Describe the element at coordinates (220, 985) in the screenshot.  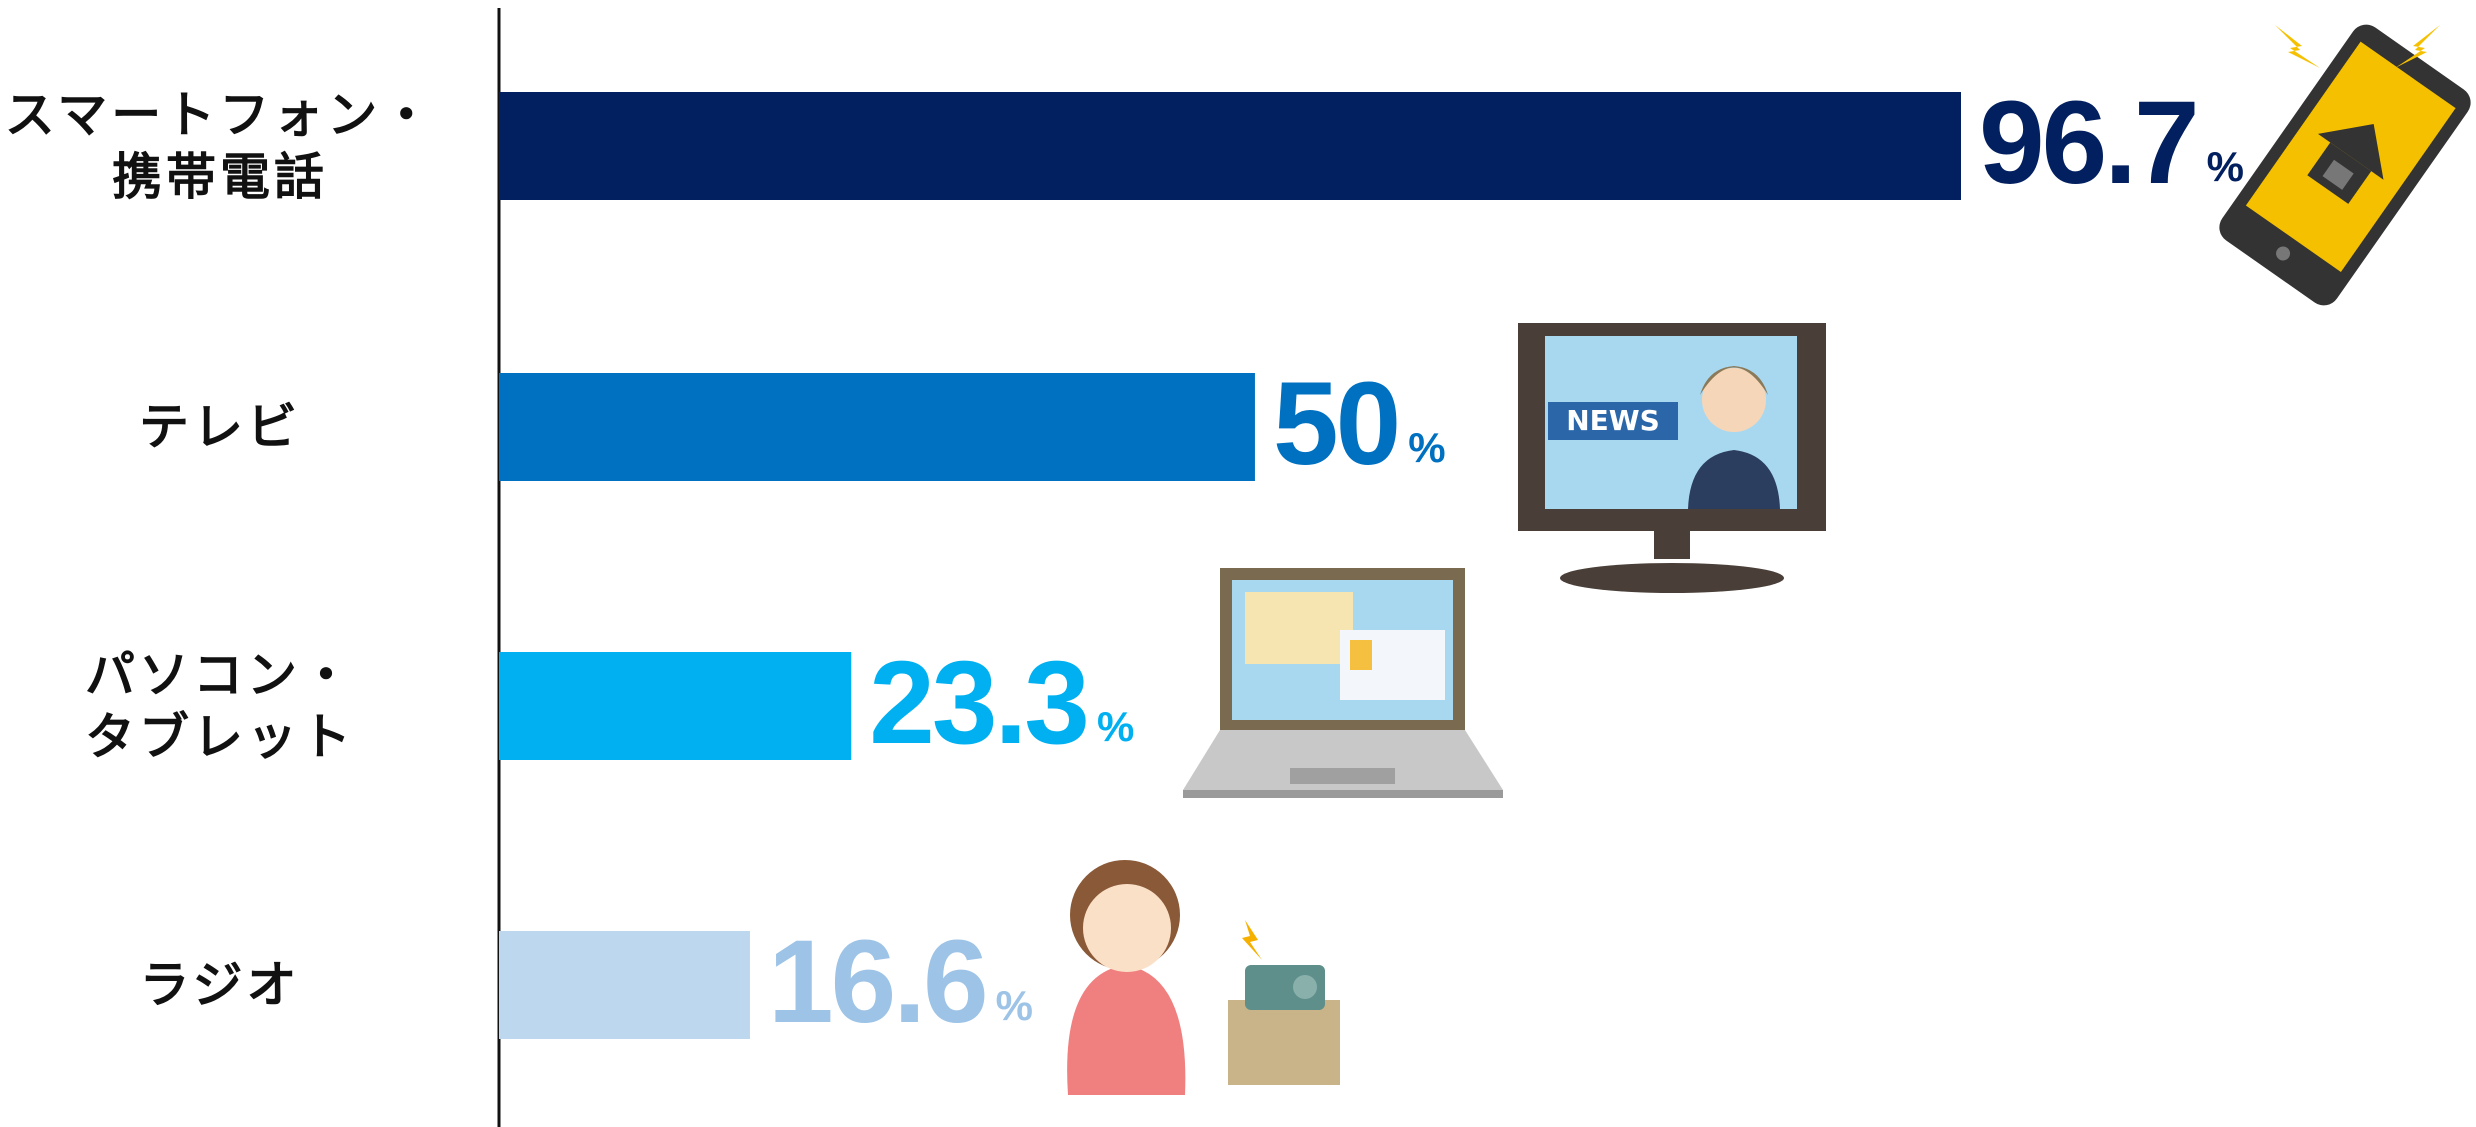
I see `category-label: ラジオ` at that location.